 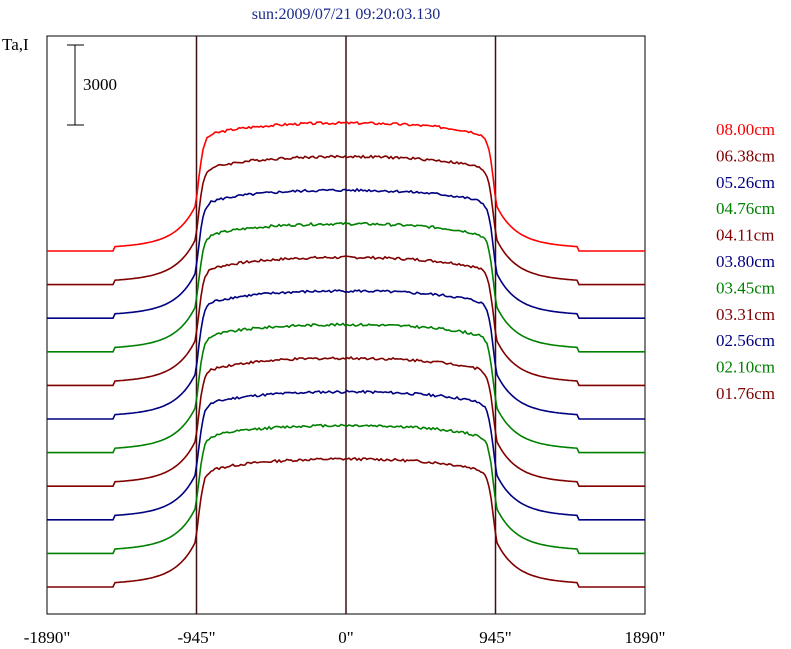 I want to click on legend-entry: 03.31cm, so click(x=745, y=314).